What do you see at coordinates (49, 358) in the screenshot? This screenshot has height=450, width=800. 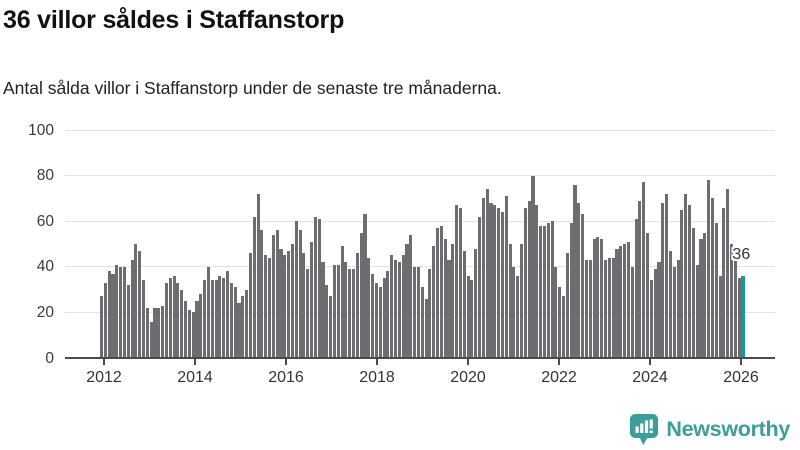 I see `y-axis-tick-label: 0` at bounding box center [49, 358].